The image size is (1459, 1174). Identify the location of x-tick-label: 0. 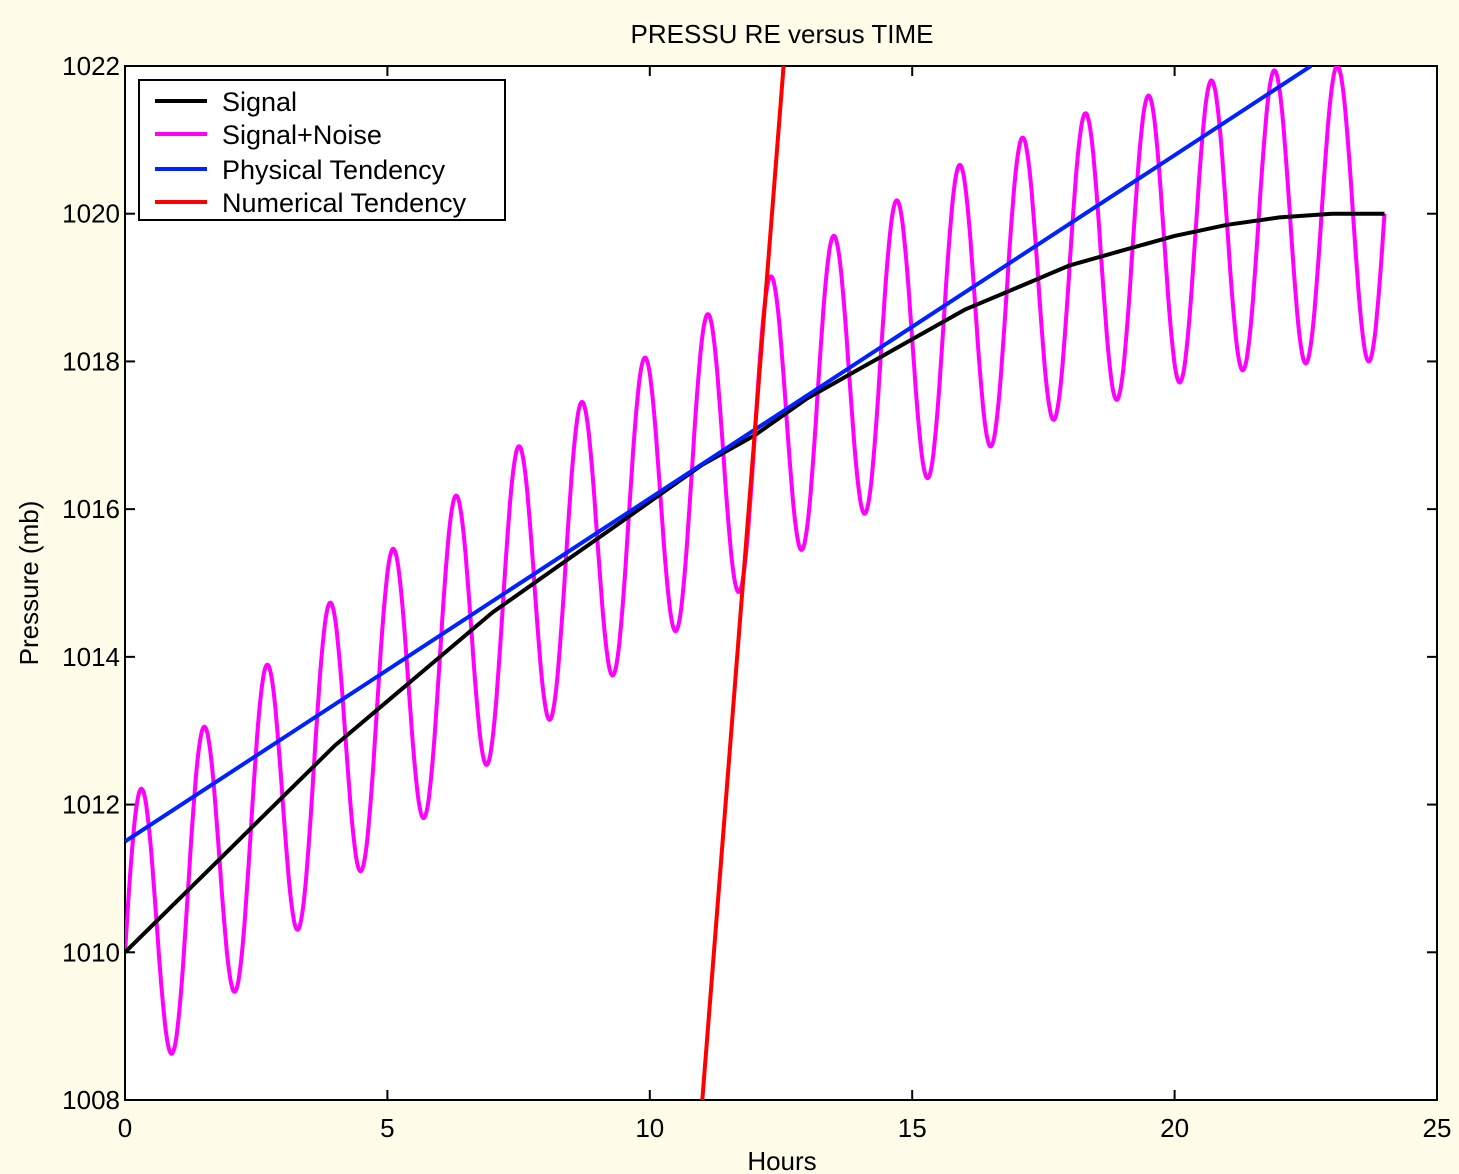
(125, 1128).